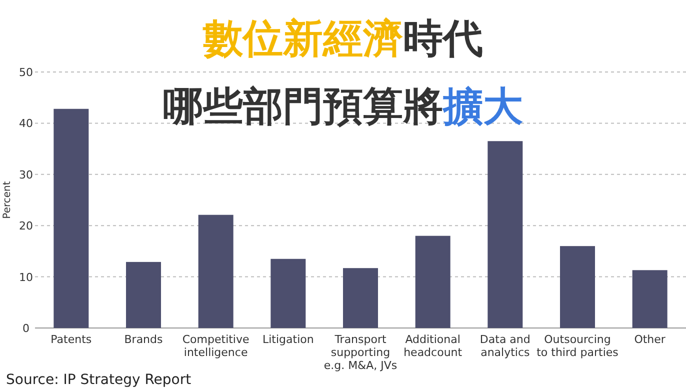  I want to click on x-tick-label: Competitive intelligence, so click(216, 346).